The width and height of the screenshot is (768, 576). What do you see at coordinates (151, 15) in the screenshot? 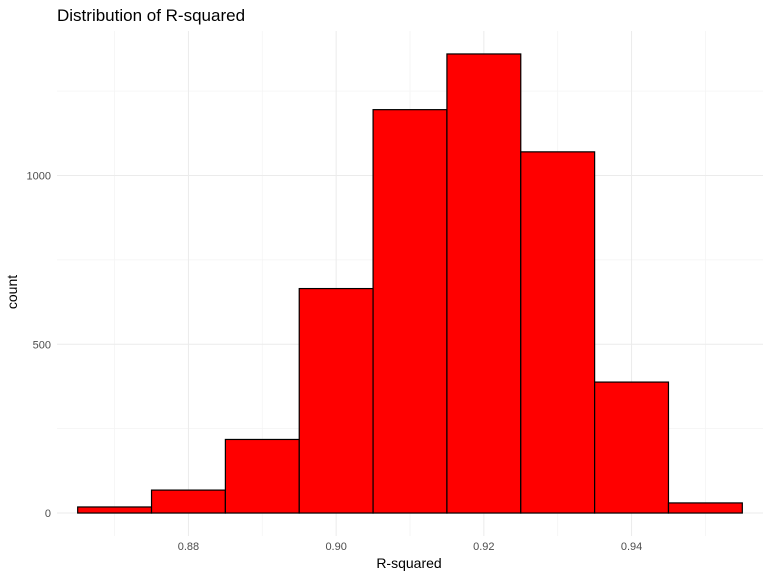
I see `chart-title: Distribution of R-squared` at bounding box center [151, 15].